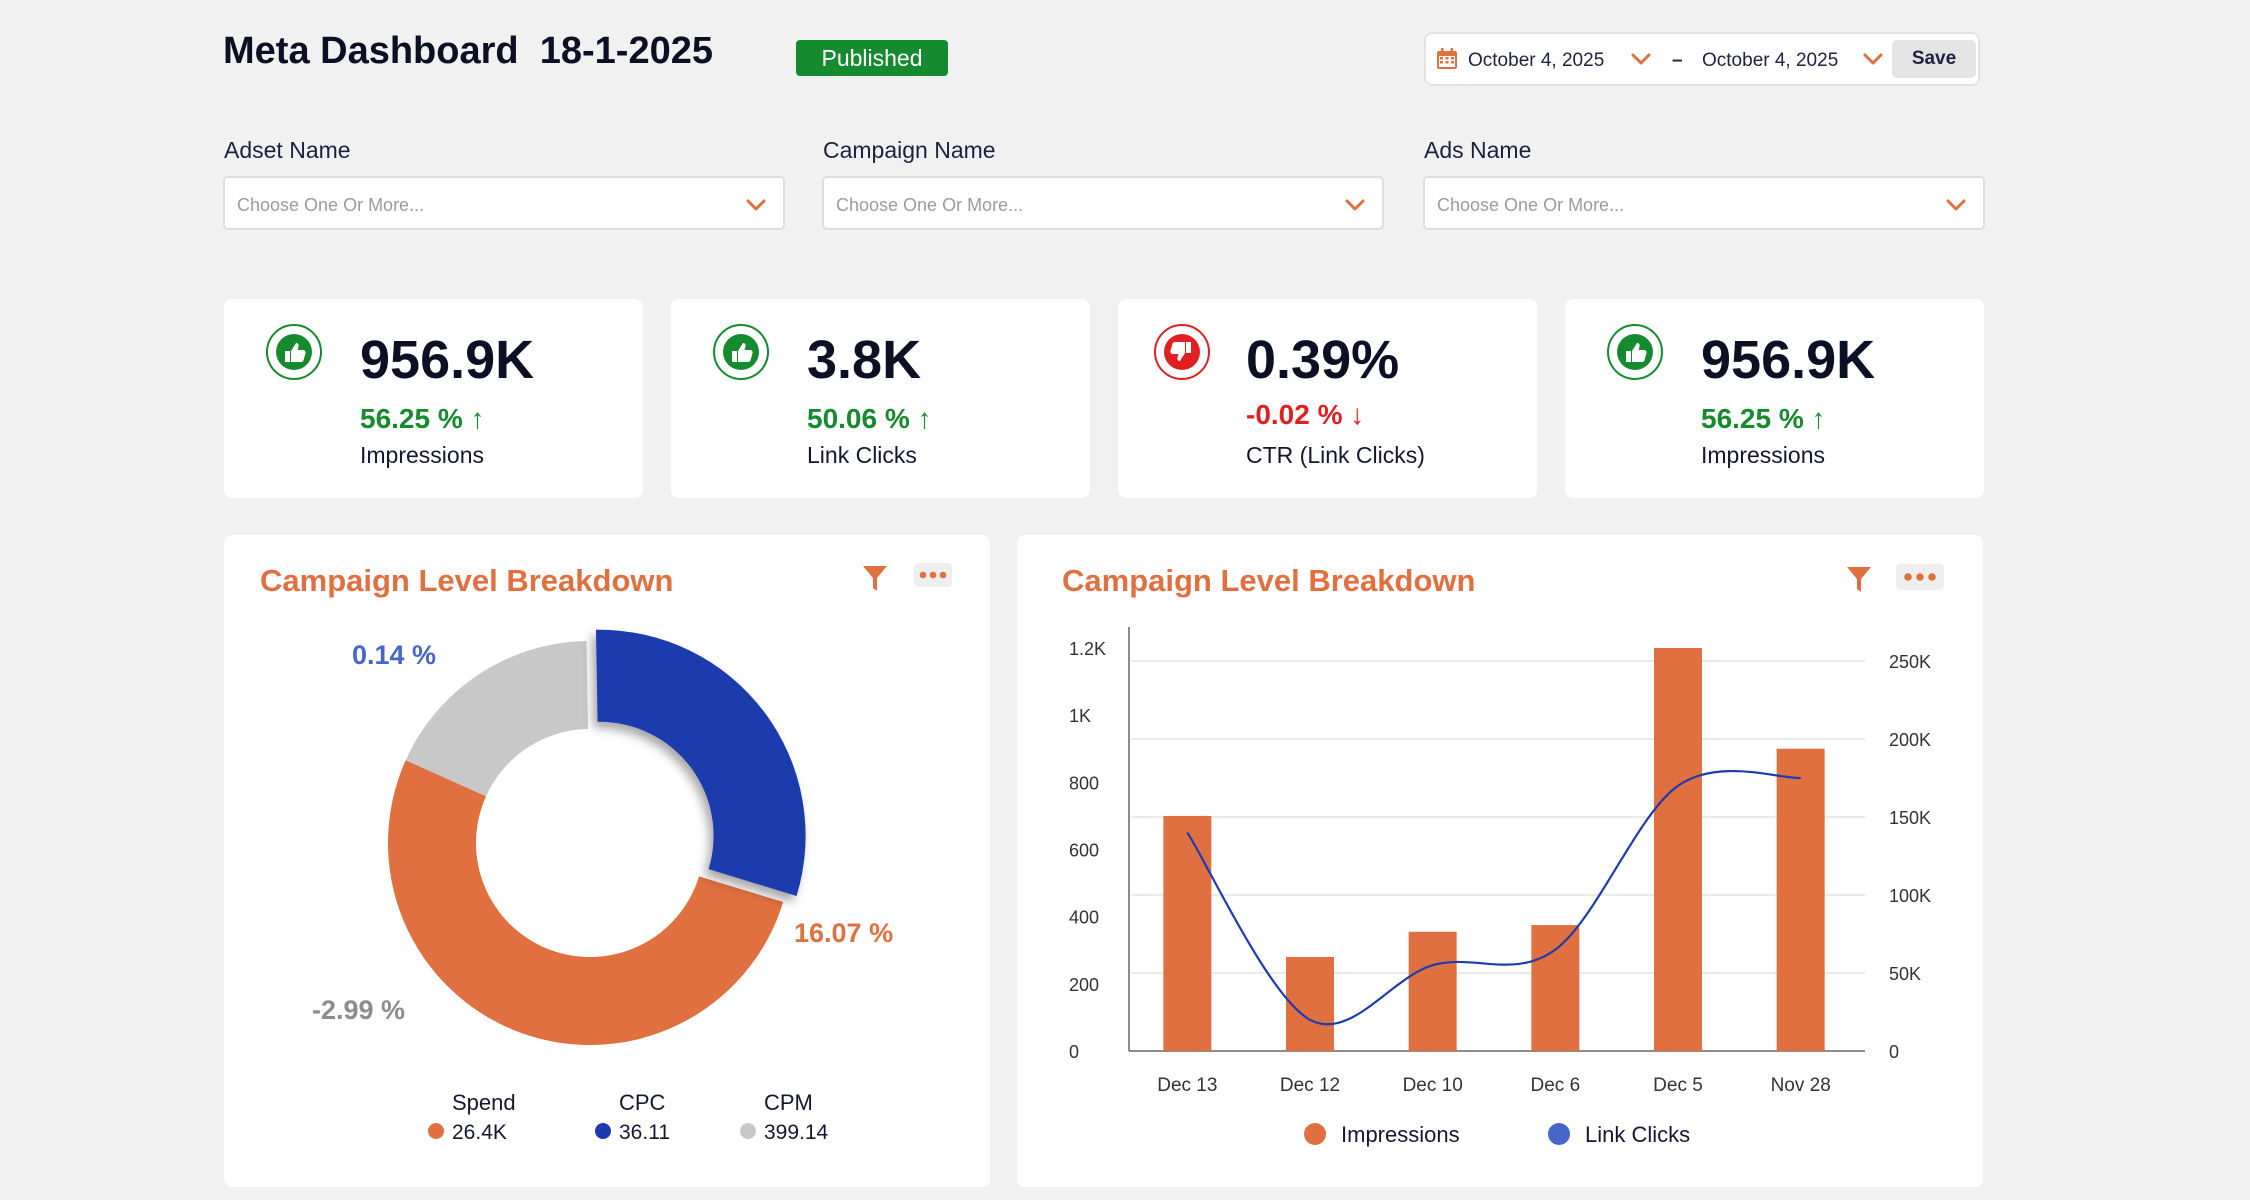  I want to click on page-title: Meta Dashboard 18-1-2025, so click(468, 51).